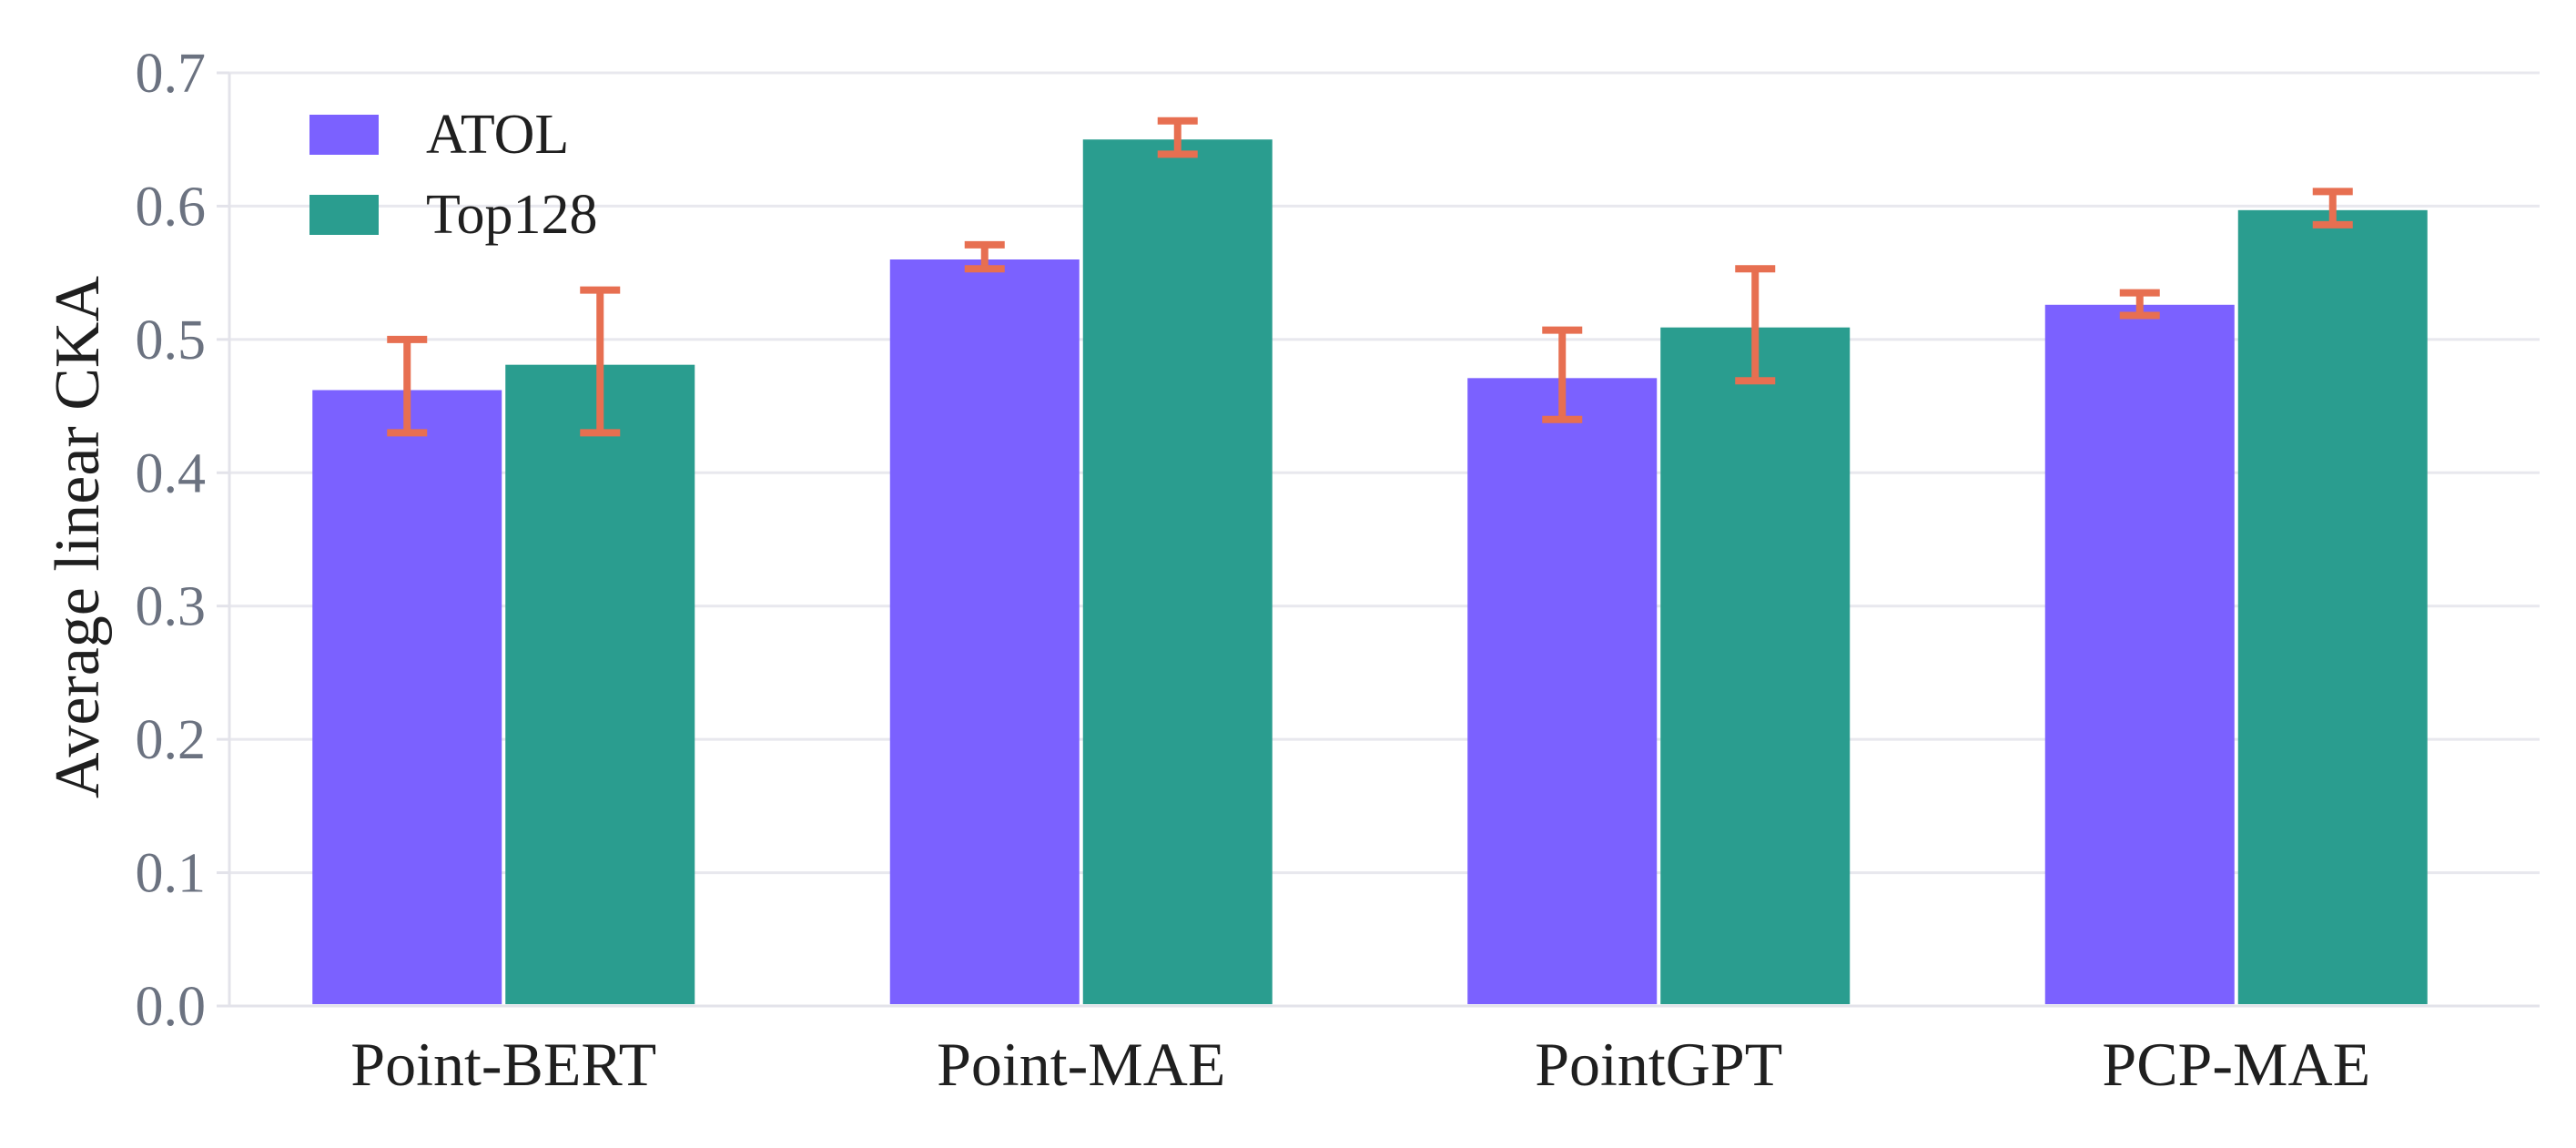 The height and width of the screenshot is (1148, 2576). What do you see at coordinates (453, 175) in the screenshot?
I see `legend: ATOL Top128` at bounding box center [453, 175].